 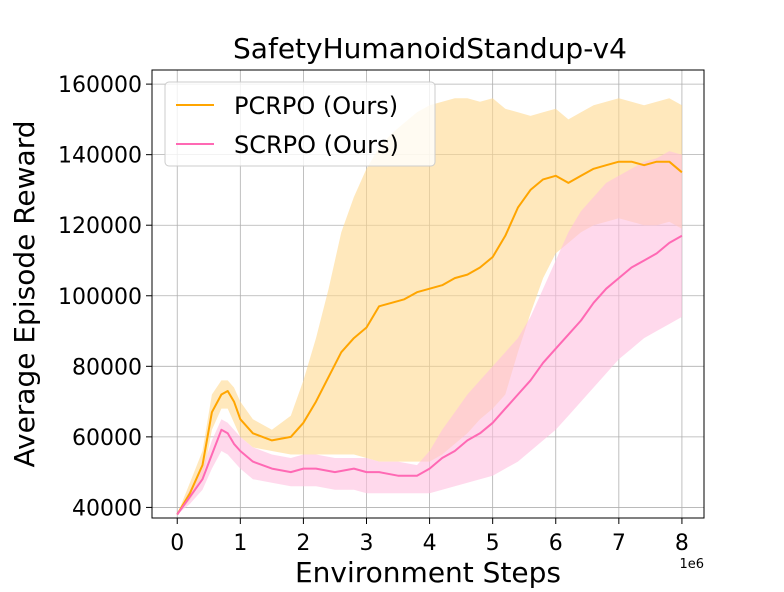 What do you see at coordinates (177, 543) in the screenshot?
I see `x-tick-label: 0` at bounding box center [177, 543].